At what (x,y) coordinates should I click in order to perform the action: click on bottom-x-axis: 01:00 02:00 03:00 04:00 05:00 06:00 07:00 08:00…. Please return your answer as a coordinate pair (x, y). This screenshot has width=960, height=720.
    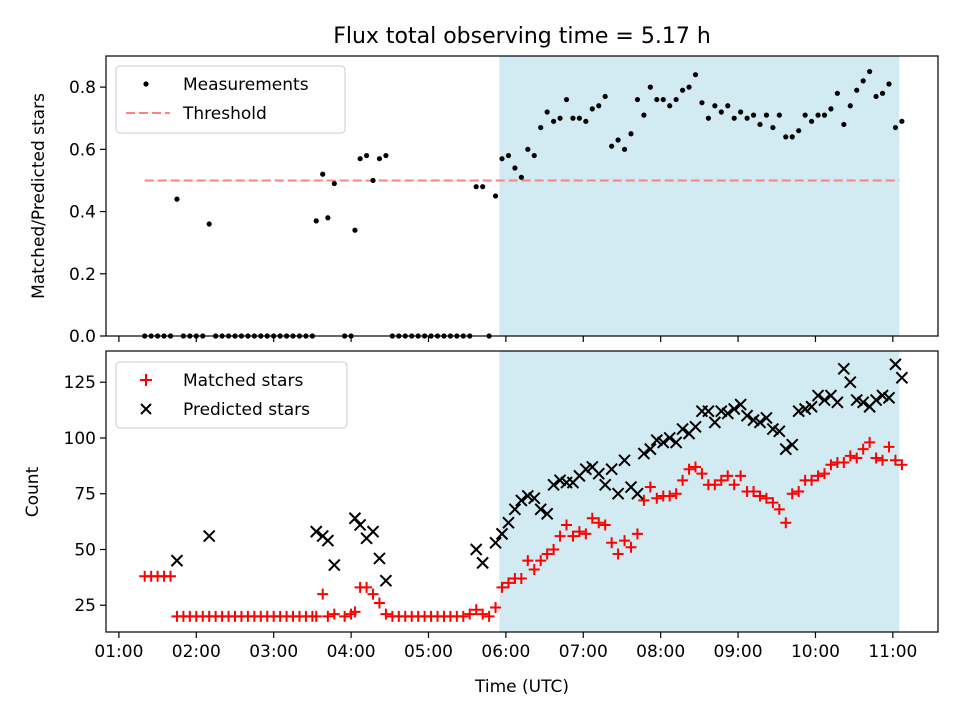
    Looking at the image, I should click on (505, 647).